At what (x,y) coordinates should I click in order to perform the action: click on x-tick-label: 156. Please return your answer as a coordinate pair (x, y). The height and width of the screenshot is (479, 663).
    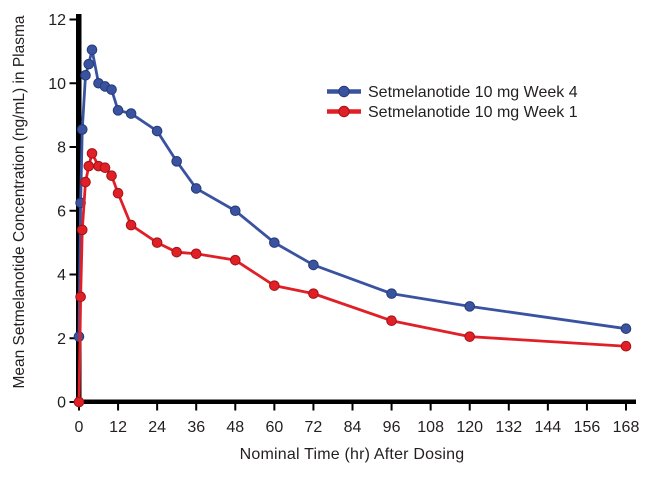
    Looking at the image, I should click on (587, 427).